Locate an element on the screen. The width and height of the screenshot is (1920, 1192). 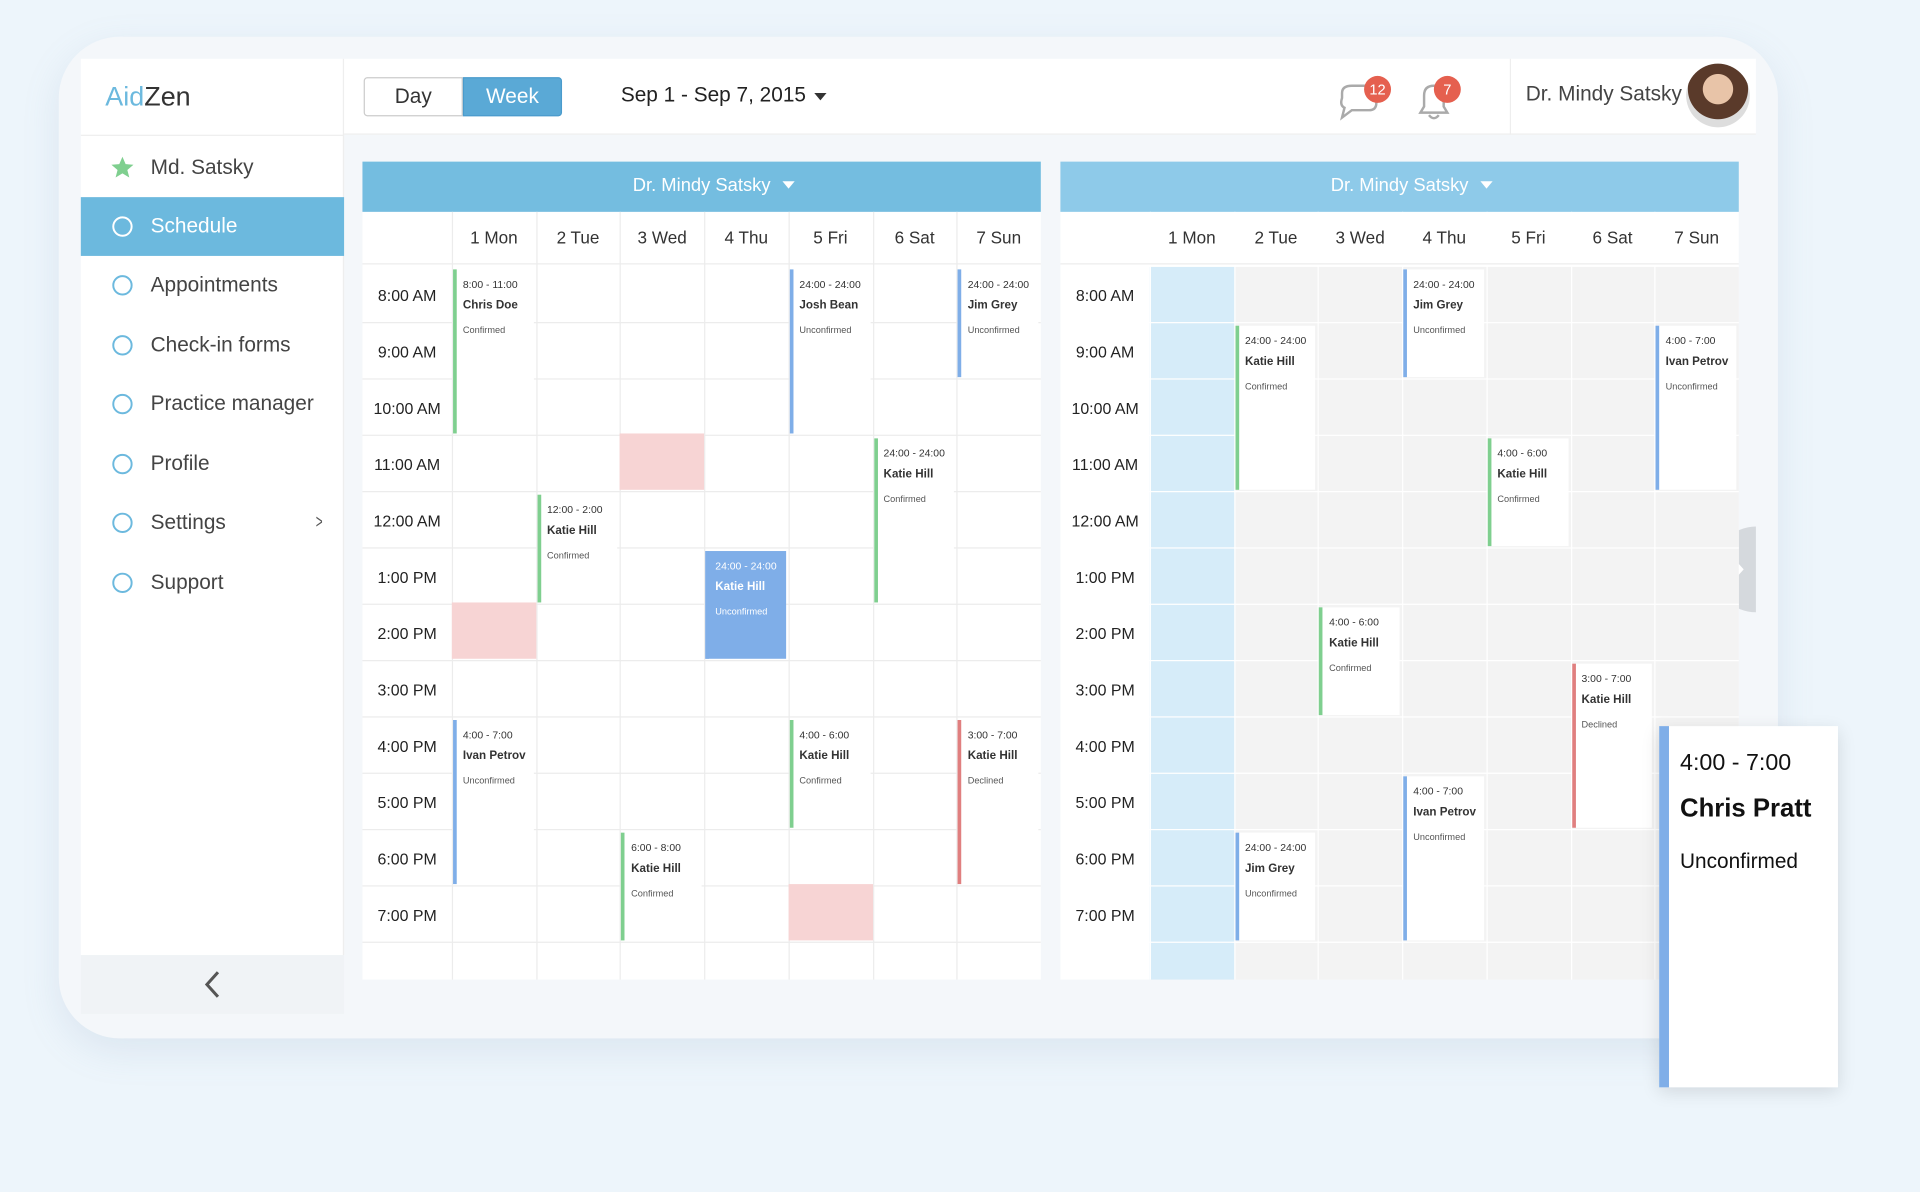
day-tab: Day is located at coordinates (413, 97).